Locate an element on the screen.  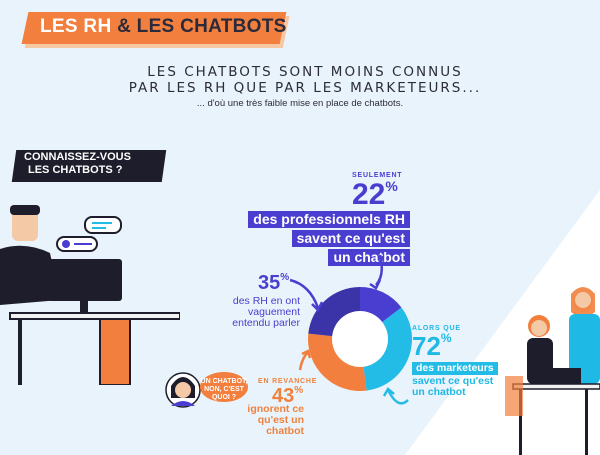
headline-line1: LES CHATBOTS SONT MOINS CONNUS is located at coordinates (305, 72).